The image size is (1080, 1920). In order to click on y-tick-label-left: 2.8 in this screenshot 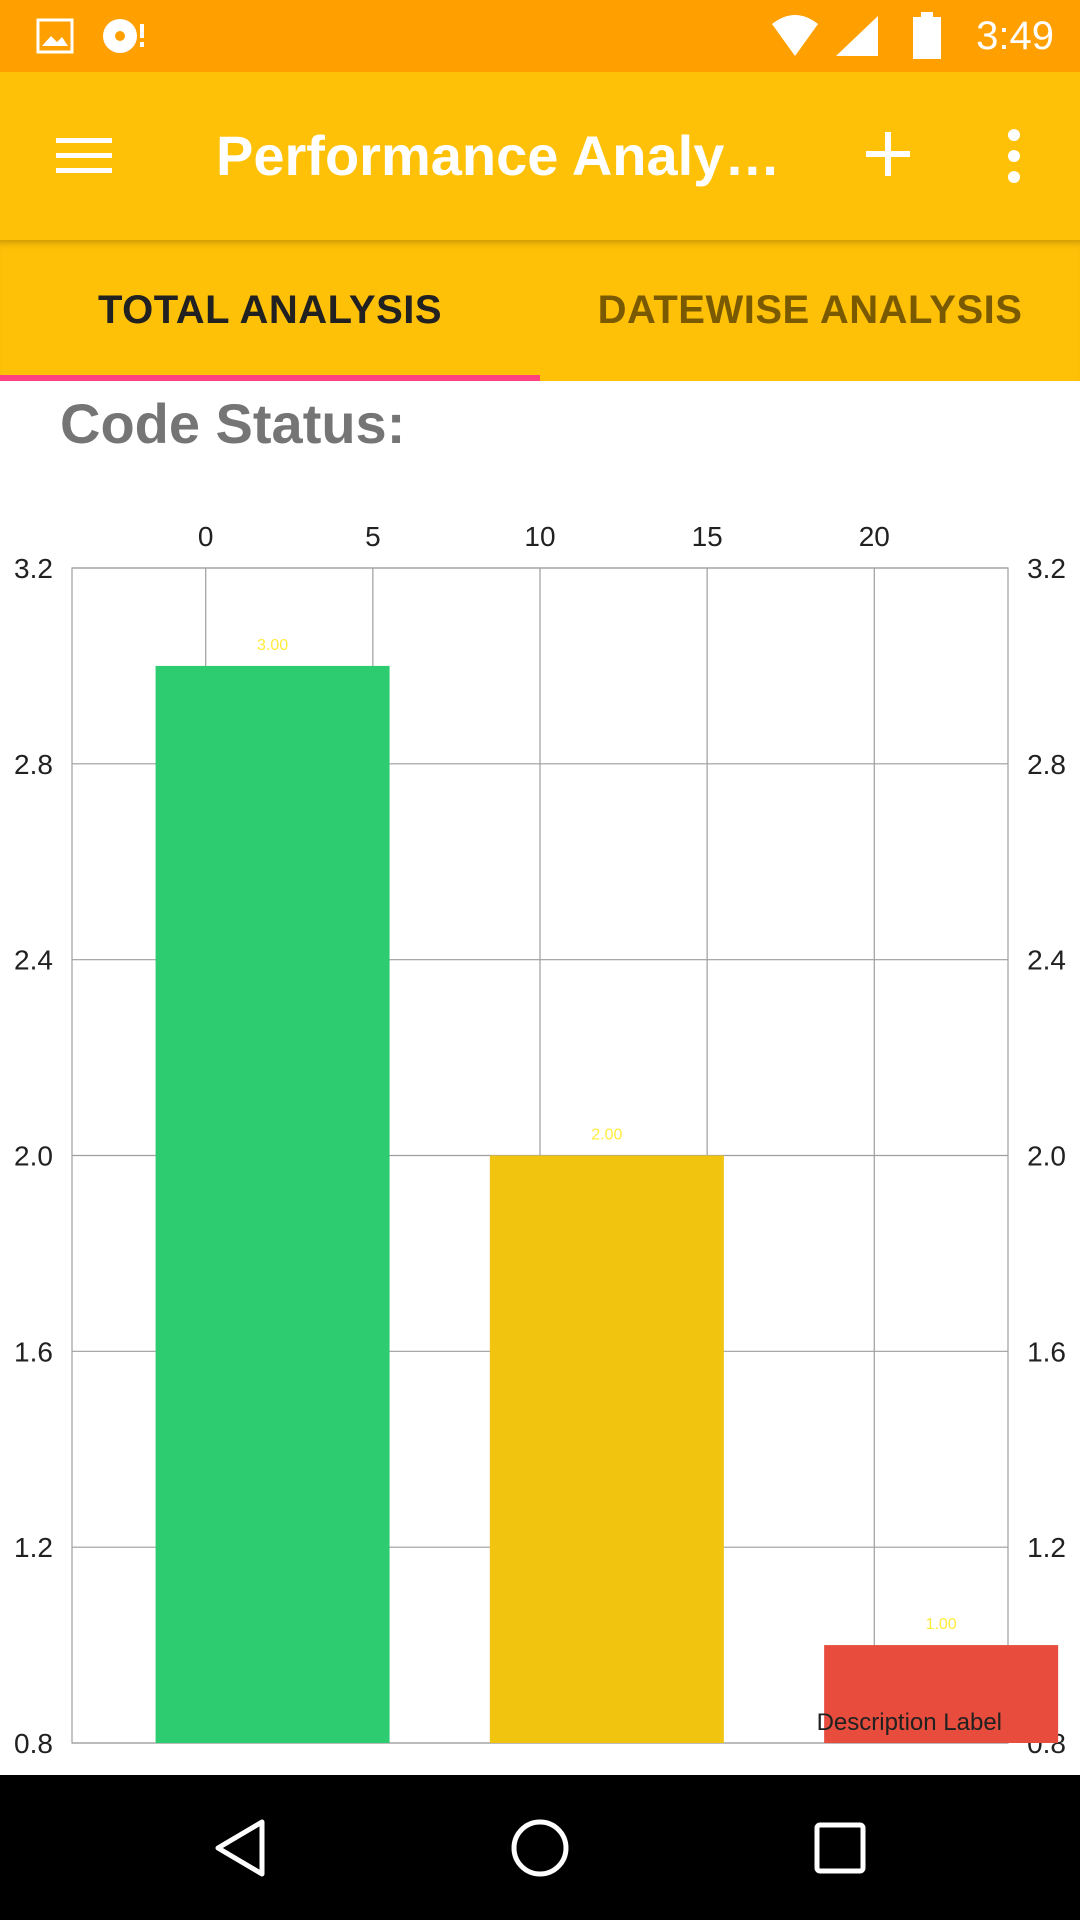, I will do `click(33, 764)`.